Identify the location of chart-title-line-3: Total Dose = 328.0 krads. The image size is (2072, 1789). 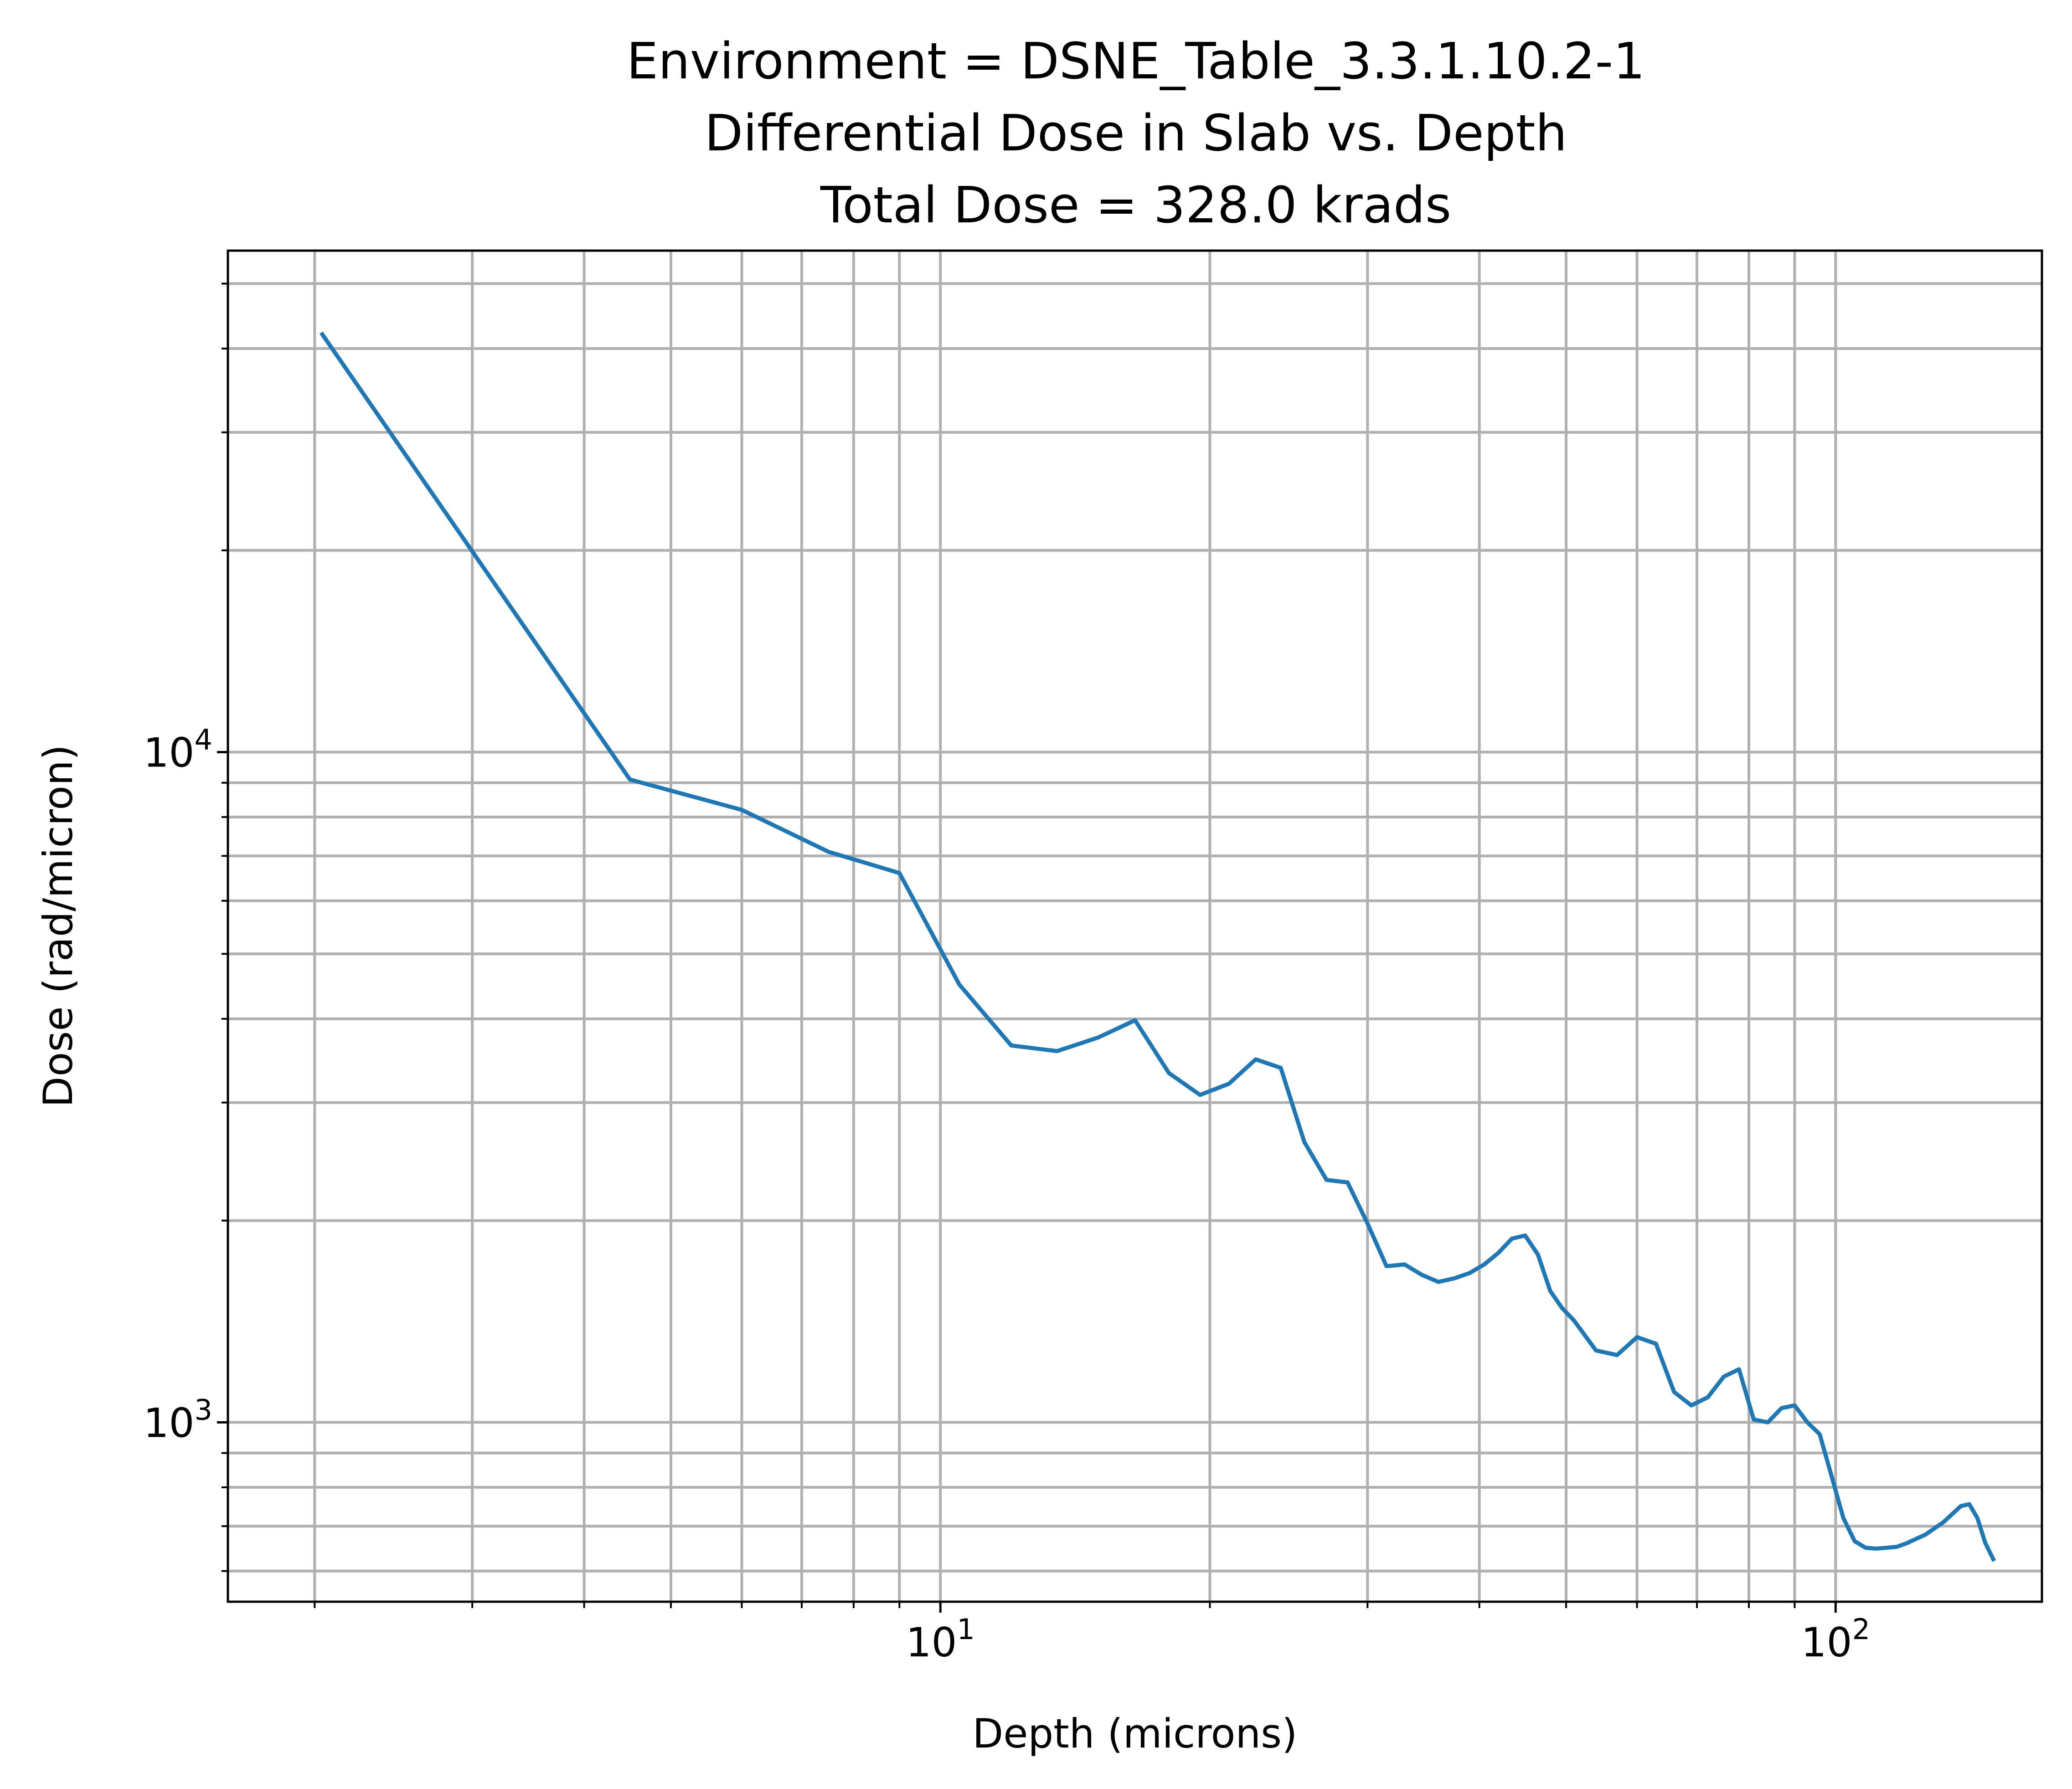
(1135, 205).